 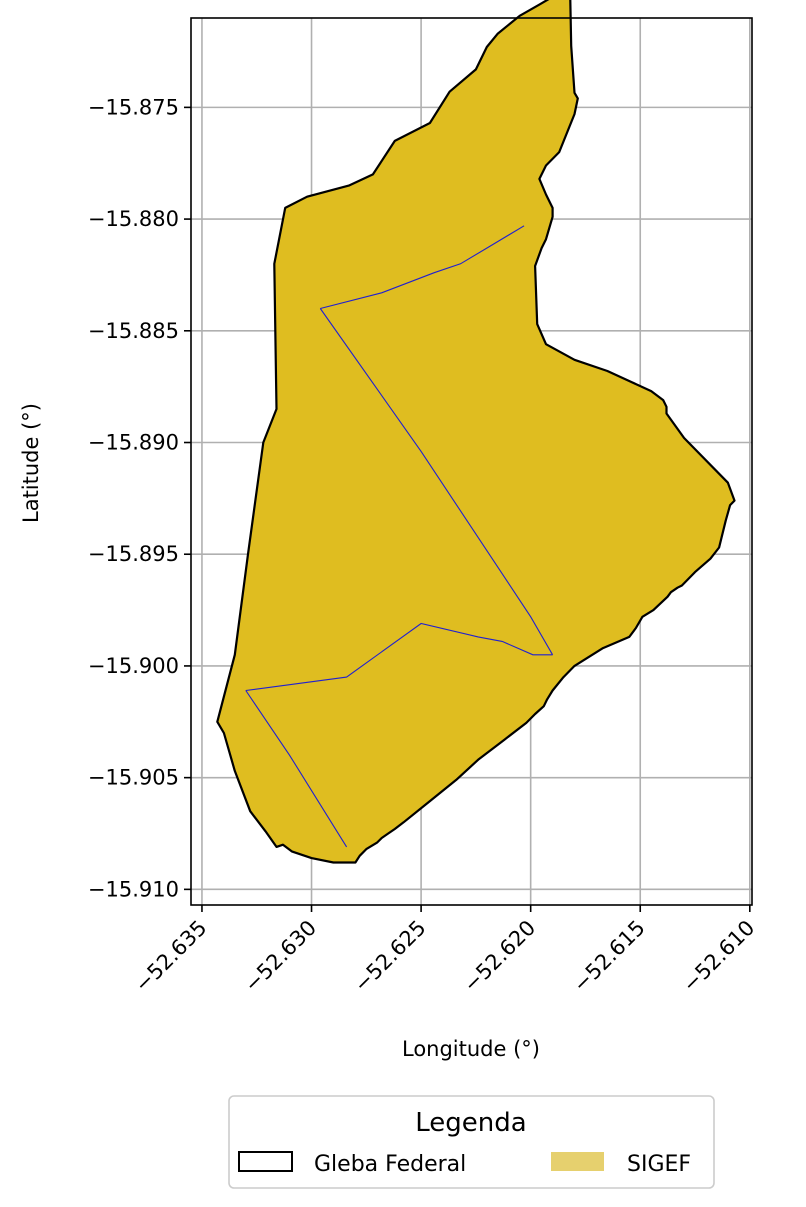 What do you see at coordinates (133, 443) in the screenshot?
I see `y-tick-label-3: −15.890` at bounding box center [133, 443].